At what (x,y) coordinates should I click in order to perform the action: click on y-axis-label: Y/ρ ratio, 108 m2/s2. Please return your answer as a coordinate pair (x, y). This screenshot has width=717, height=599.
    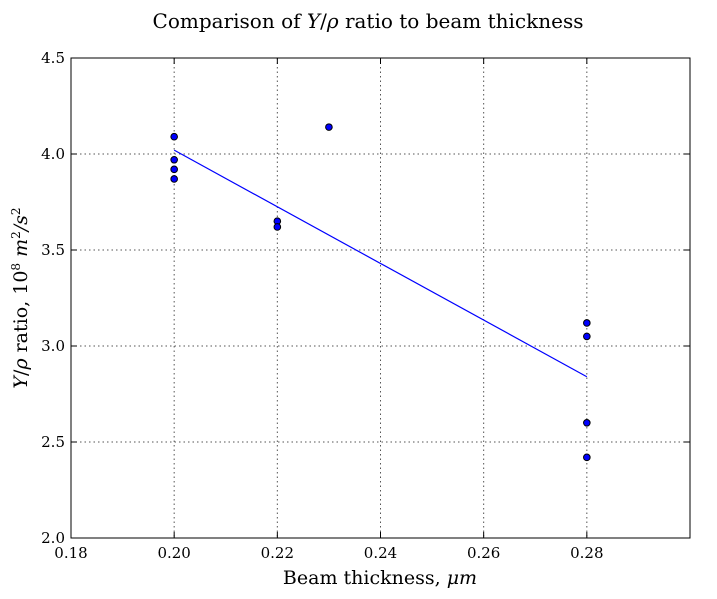
    Looking at the image, I should click on (20, 297).